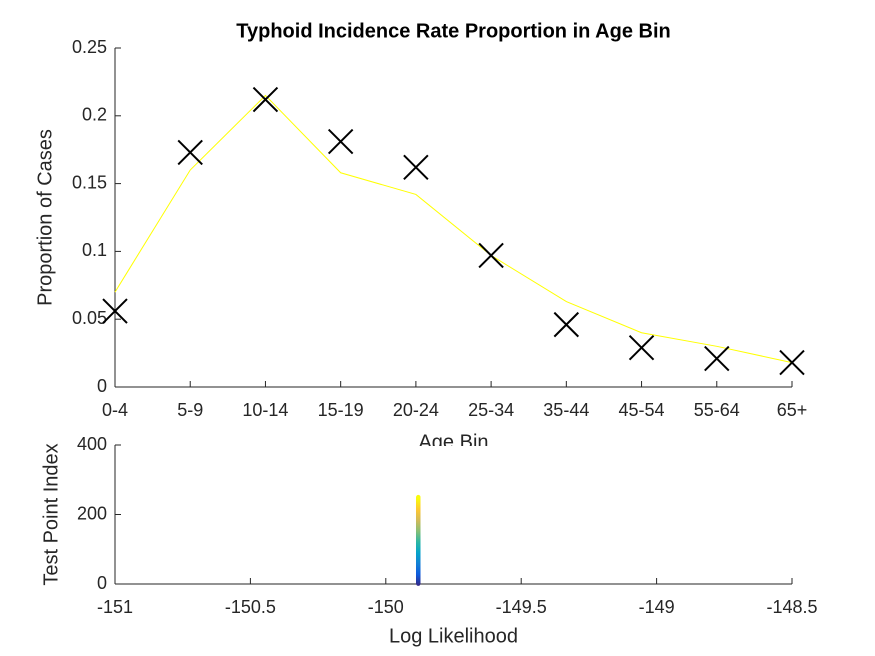 The image size is (875, 656). What do you see at coordinates (94, 250) in the screenshot?
I see `y-tick-label: 0.1` at bounding box center [94, 250].